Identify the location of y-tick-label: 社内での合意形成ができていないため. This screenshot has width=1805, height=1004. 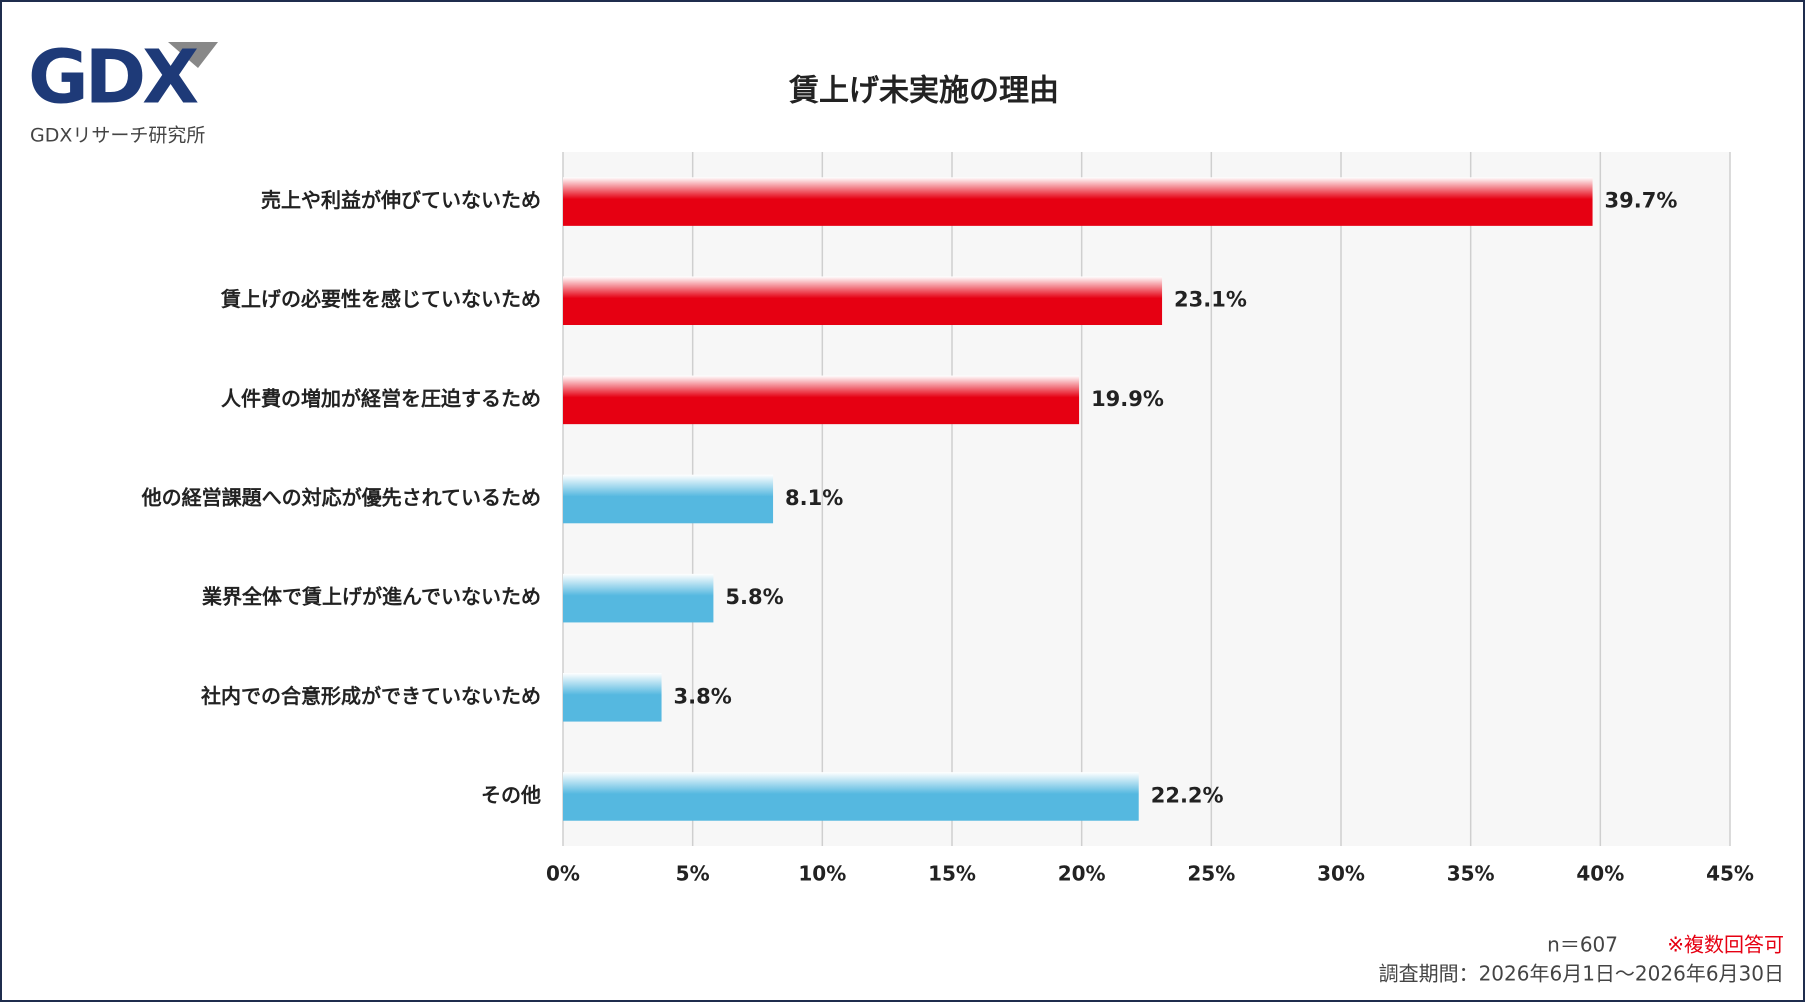
(370, 696).